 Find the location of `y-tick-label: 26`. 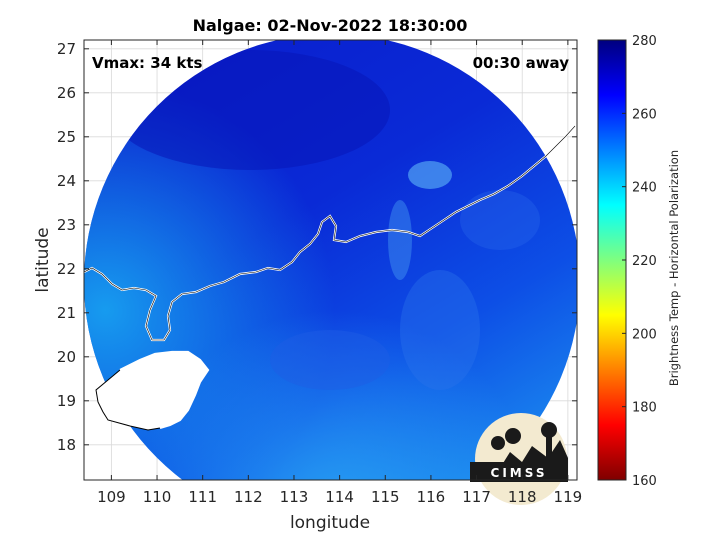

y-tick-label: 26 is located at coordinates (66, 93).